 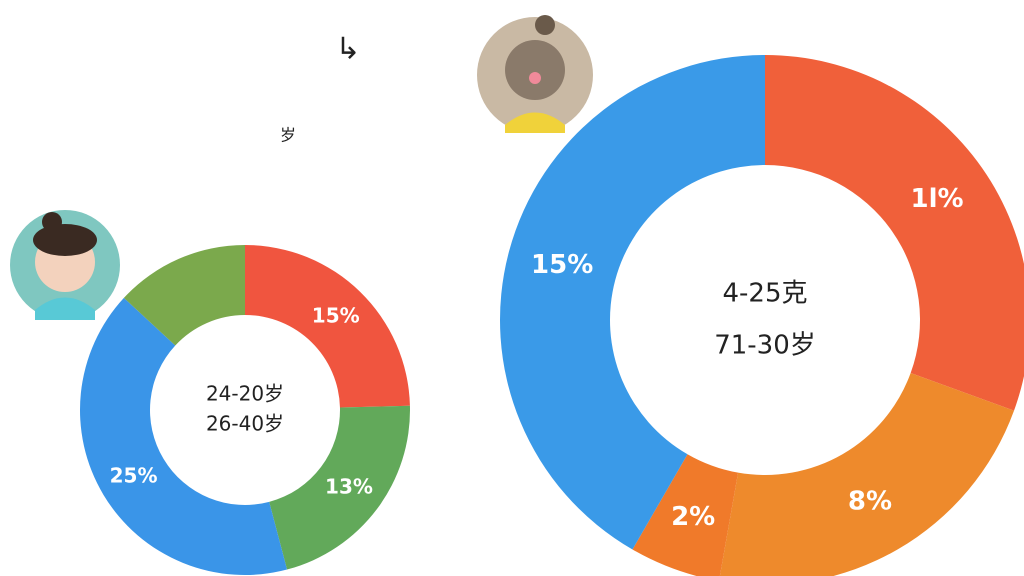 I want to click on center-text: 4-25克, so click(x=764, y=294).